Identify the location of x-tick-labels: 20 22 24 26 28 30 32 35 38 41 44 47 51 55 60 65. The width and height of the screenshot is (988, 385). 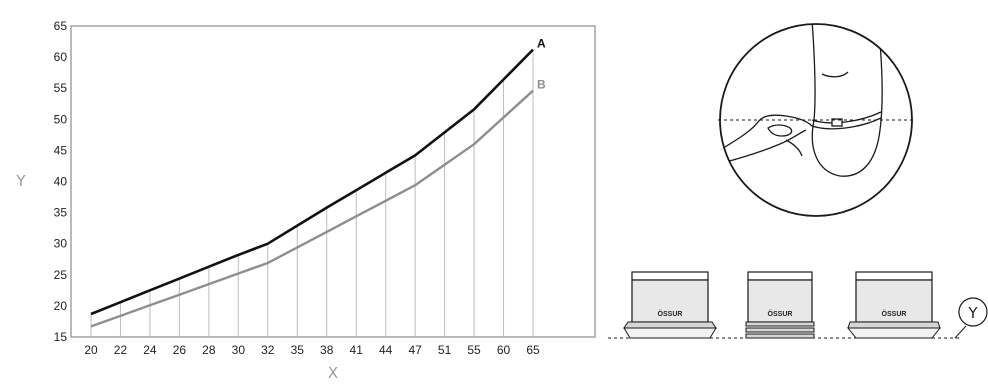
(312, 350).